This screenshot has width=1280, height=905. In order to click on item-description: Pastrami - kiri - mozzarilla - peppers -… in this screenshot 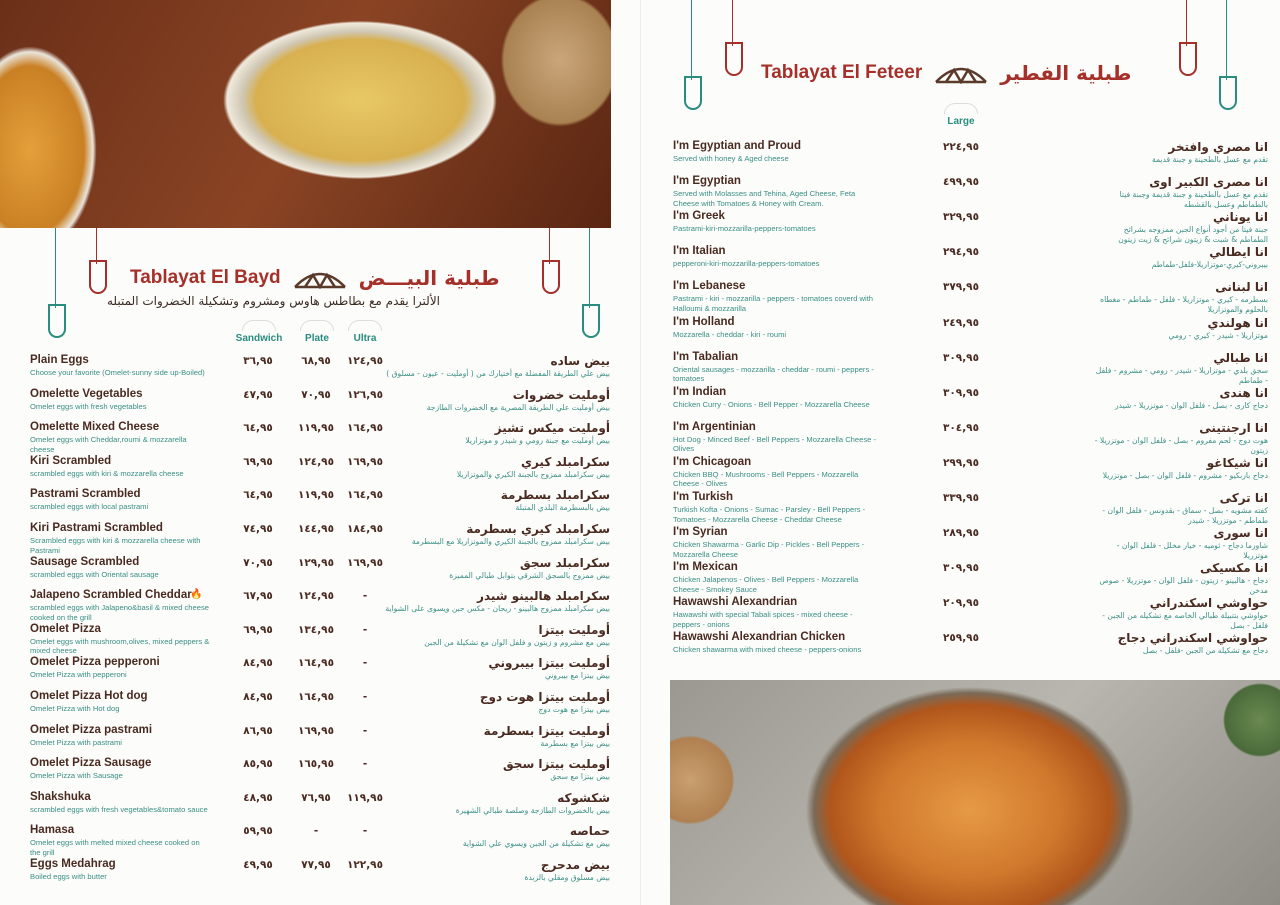, I will do `click(773, 303)`.